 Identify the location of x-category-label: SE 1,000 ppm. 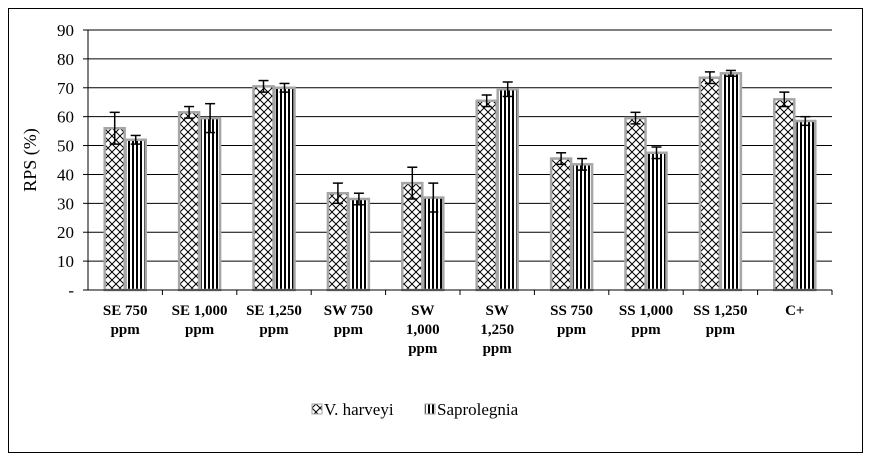
(200, 320).